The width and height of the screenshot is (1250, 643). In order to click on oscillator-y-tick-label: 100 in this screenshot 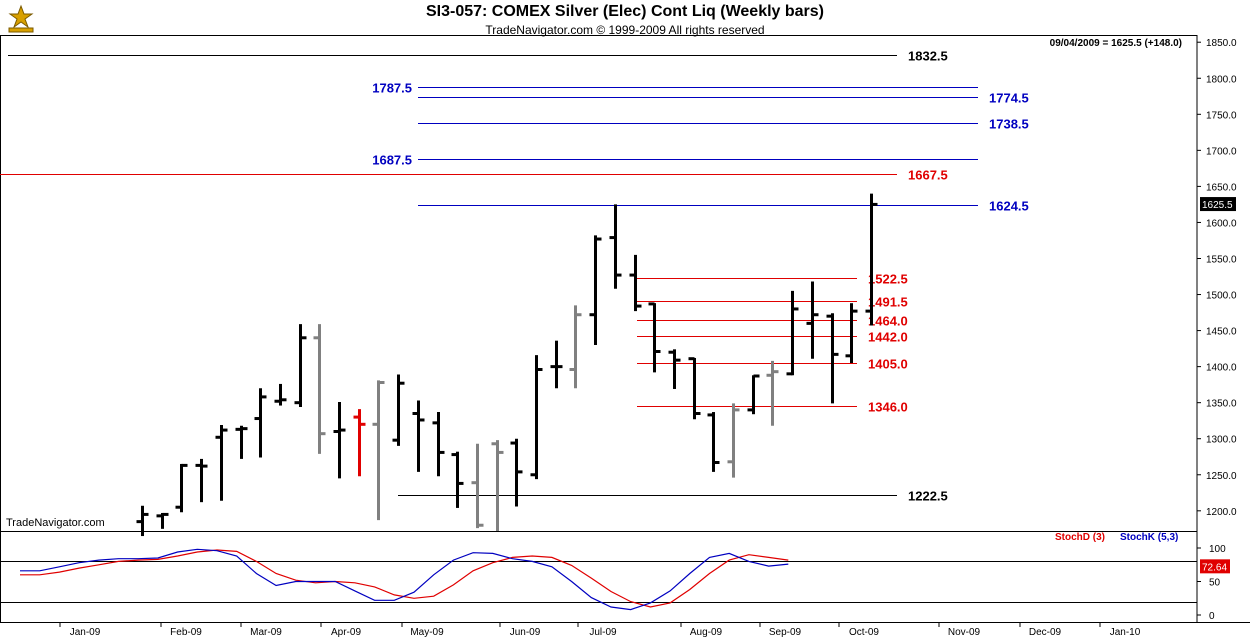, I will do `click(1217, 549)`.